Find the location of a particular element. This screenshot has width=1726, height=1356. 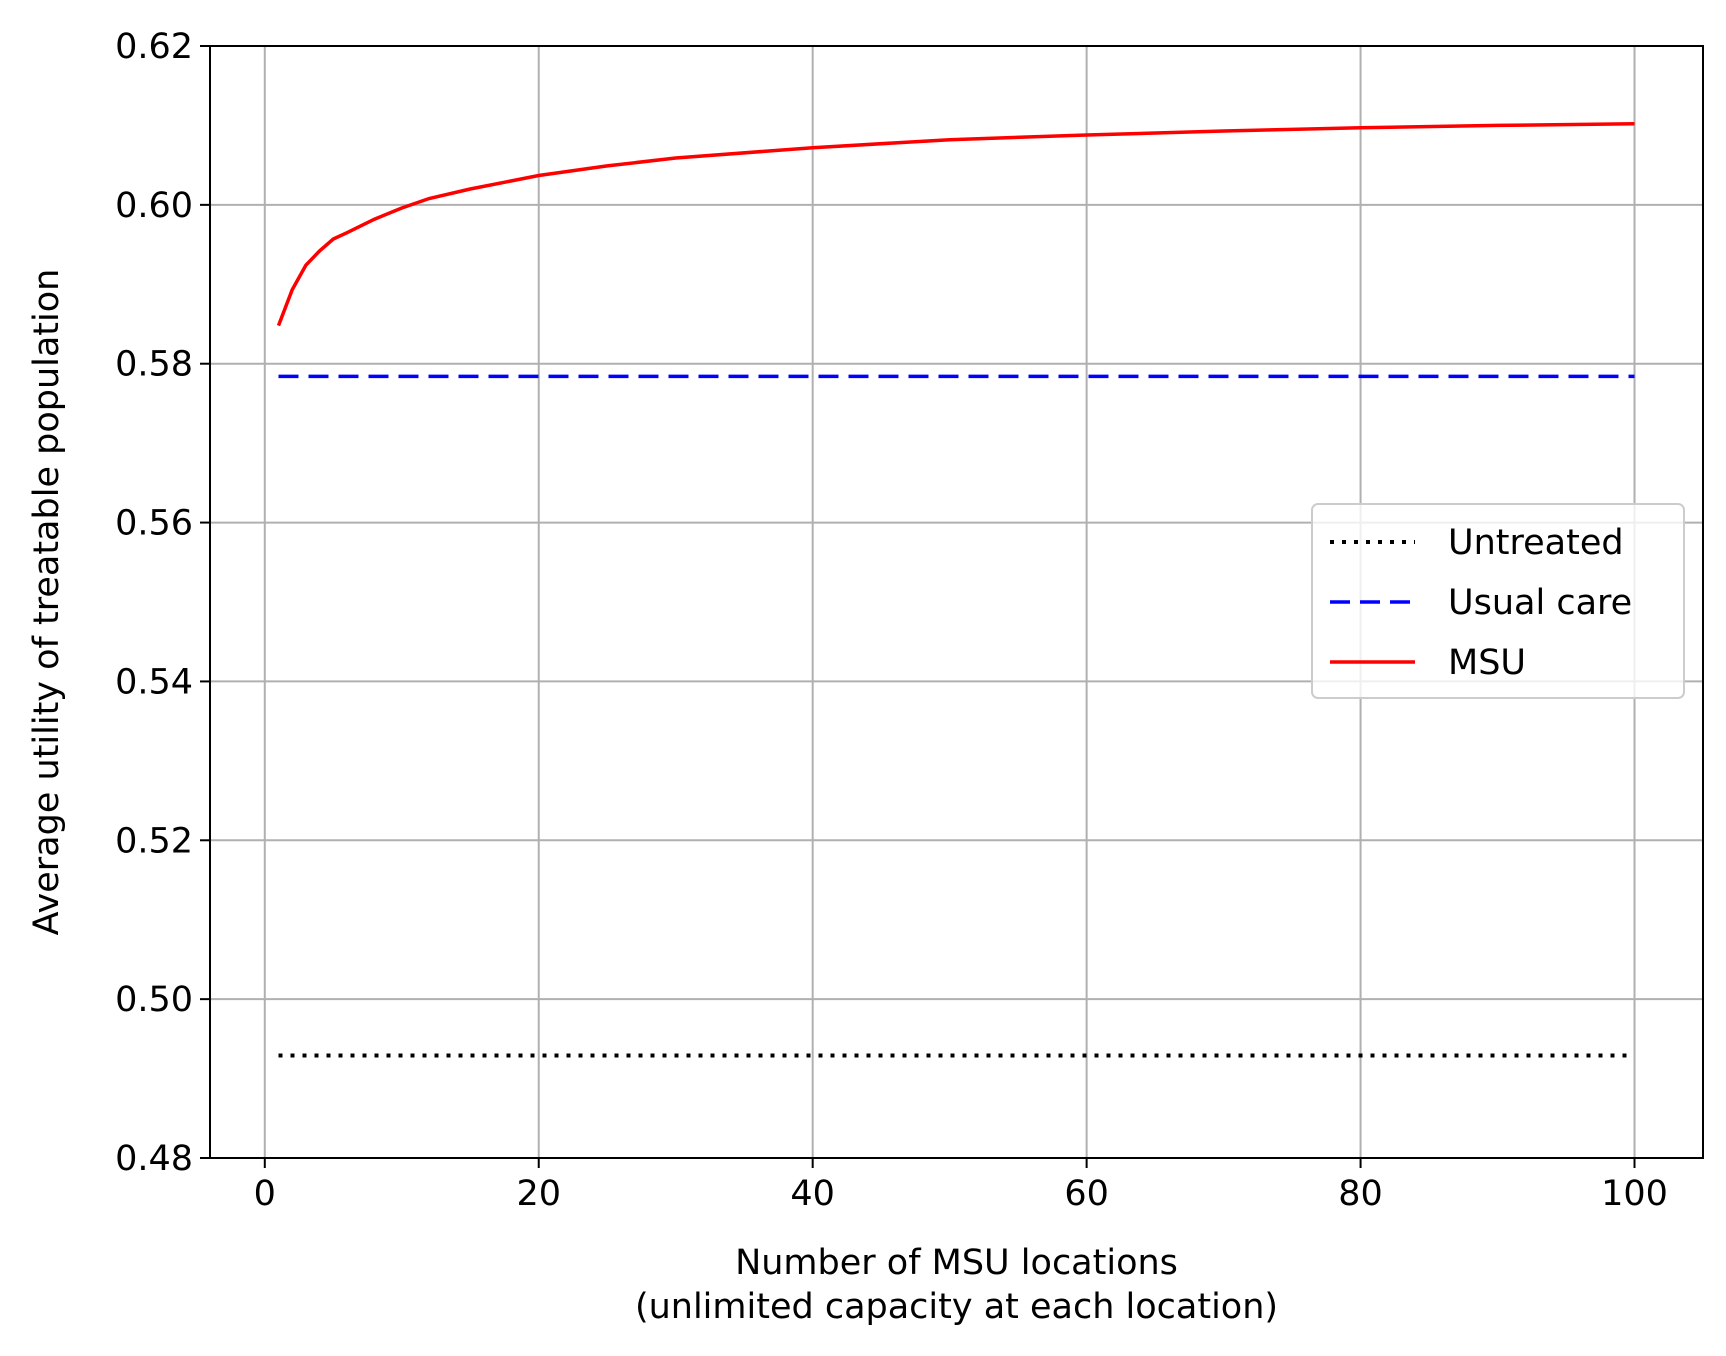

x-tick-label: 60 is located at coordinates (1086, 1194).